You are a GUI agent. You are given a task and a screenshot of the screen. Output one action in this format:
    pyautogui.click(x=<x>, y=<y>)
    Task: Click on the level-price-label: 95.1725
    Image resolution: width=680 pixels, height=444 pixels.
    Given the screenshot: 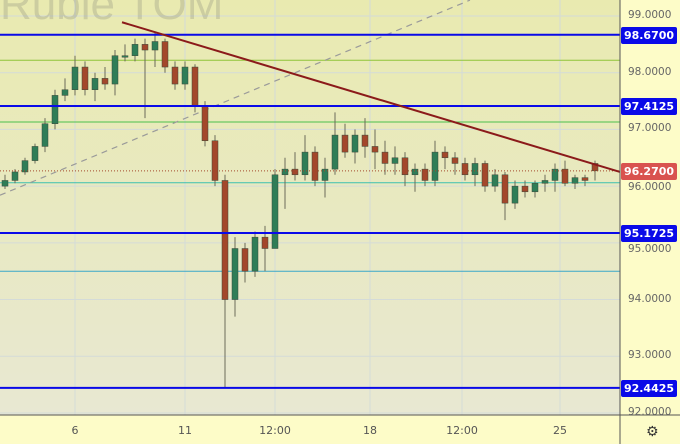 What is the action you would take?
    pyautogui.click(x=649, y=234)
    